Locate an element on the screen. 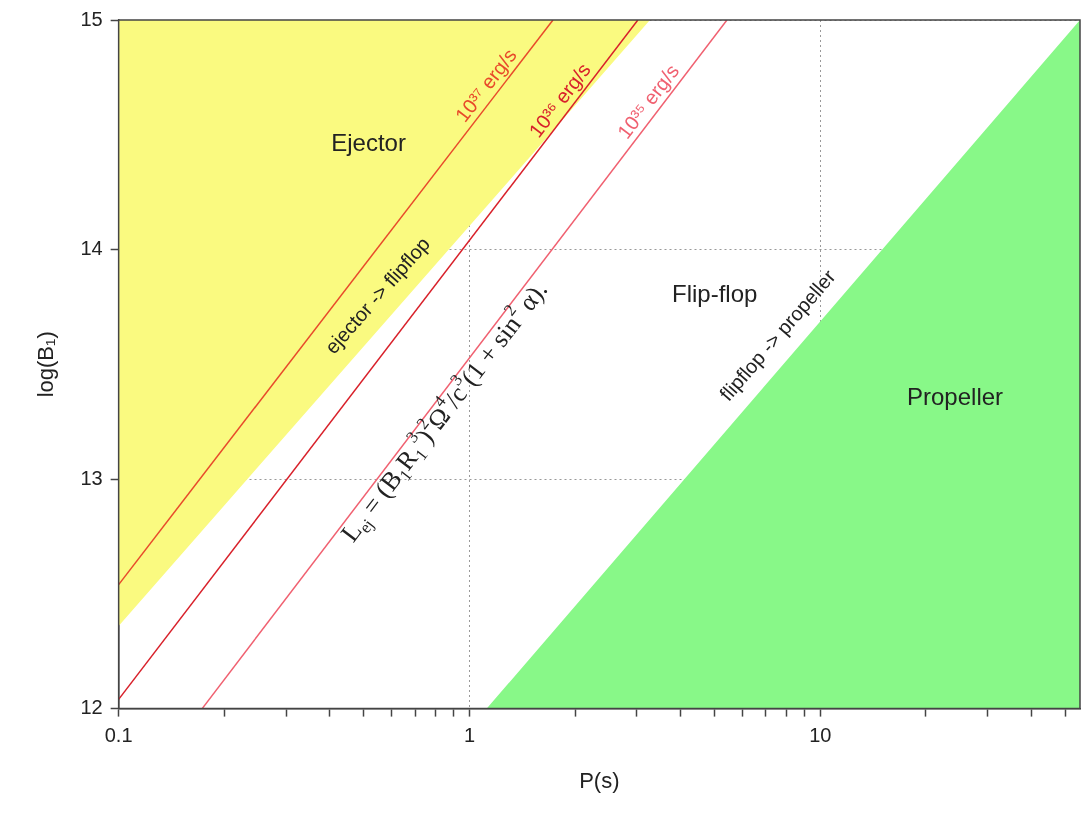 This screenshot has height=825, width=1086. annotation: Propeller is located at coordinates (955, 397).